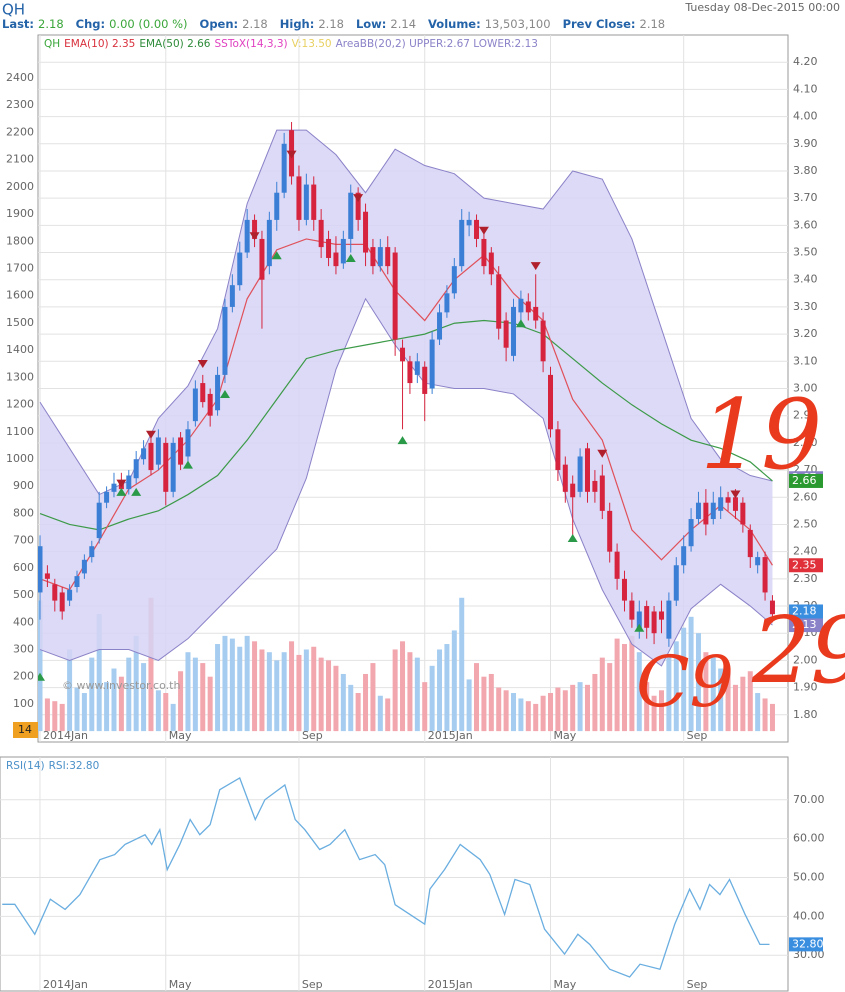  Describe the element at coordinates (20, 295) in the screenshot. I see `volume-tick-label: 1600` at that location.